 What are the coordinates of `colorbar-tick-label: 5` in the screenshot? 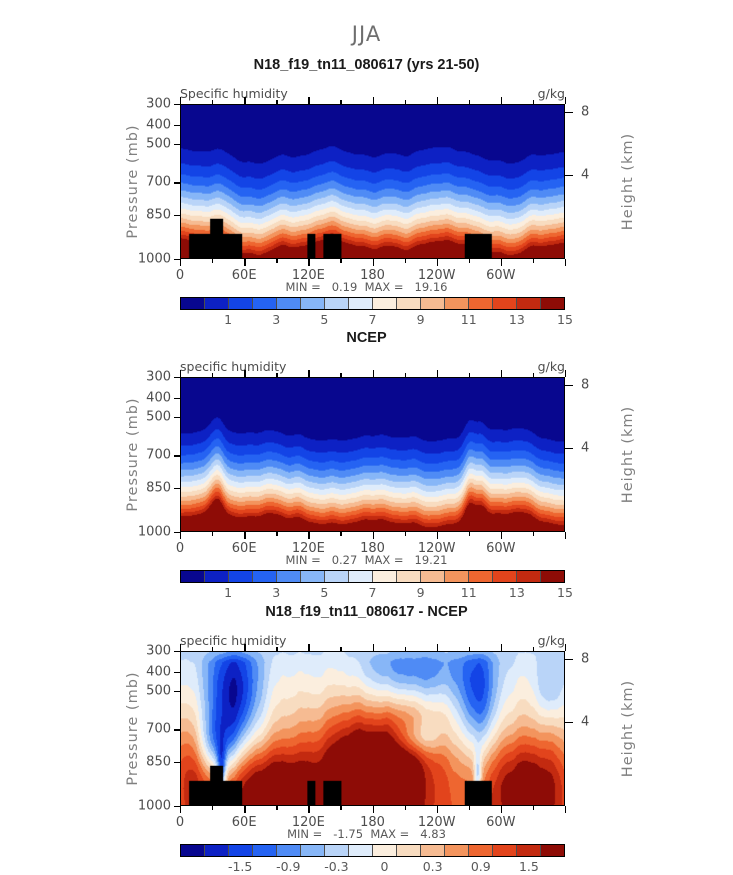 It's located at (324, 319).